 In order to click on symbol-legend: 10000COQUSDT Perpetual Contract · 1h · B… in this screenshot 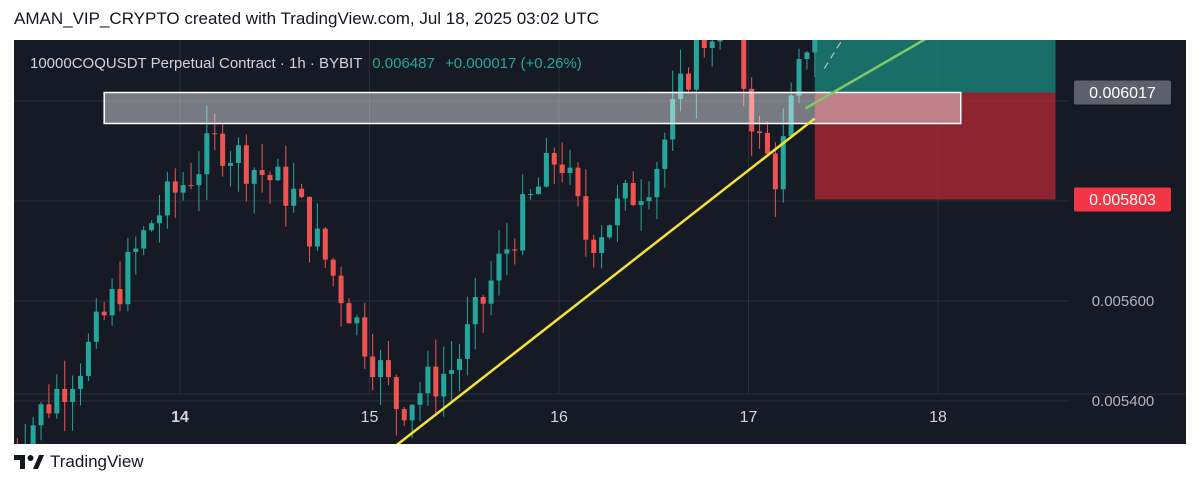, I will do `click(306, 63)`.